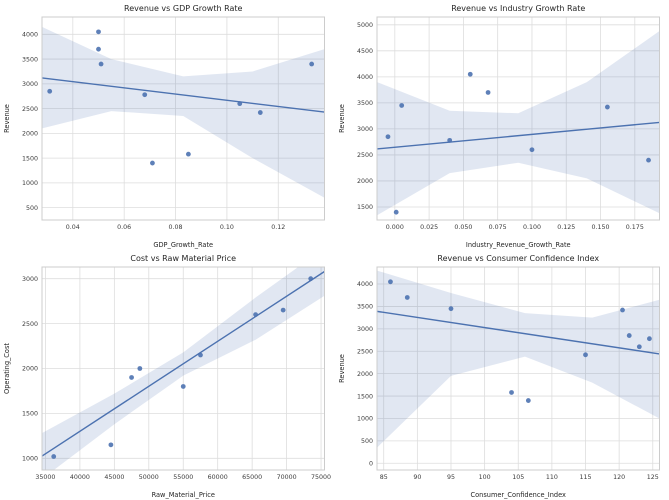 The width and height of the screenshot is (669, 500). What do you see at coordinates (364, 51) in the screenshot?
I see `y-tick-label: 4500` at bounding box center [364, 51].